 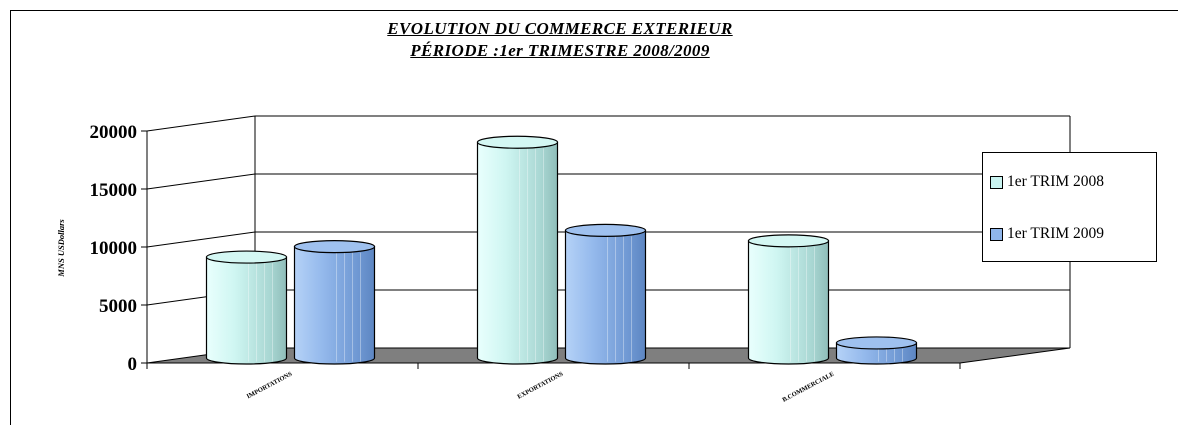 I want to click on y-tick-label-4: 20000, so click(x=114, y=132).